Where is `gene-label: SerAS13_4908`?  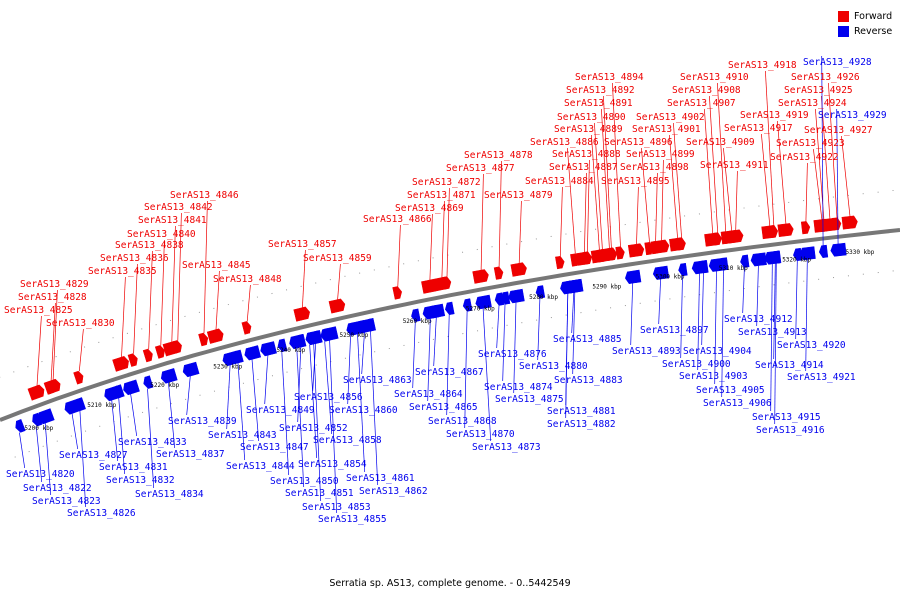 gene-label: SerAS13_4908 is located at coordinates (706, 90).